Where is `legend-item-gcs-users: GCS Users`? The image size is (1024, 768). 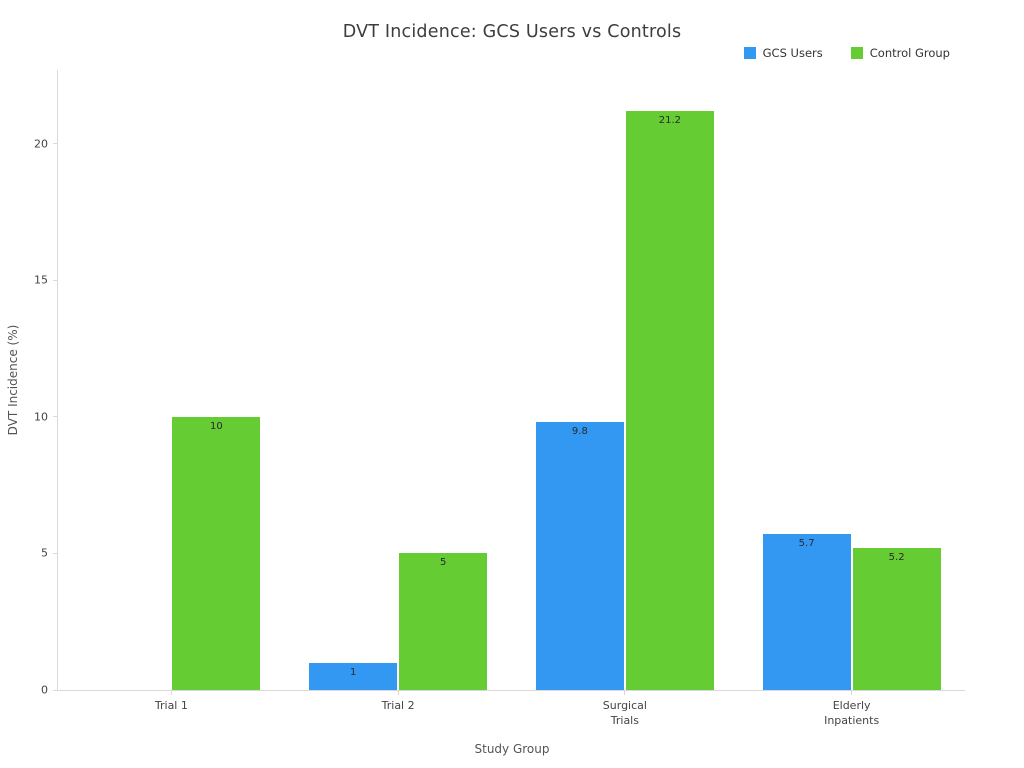 legend-item-gcs-users: GCS Users is located at coordinates (783, 53).